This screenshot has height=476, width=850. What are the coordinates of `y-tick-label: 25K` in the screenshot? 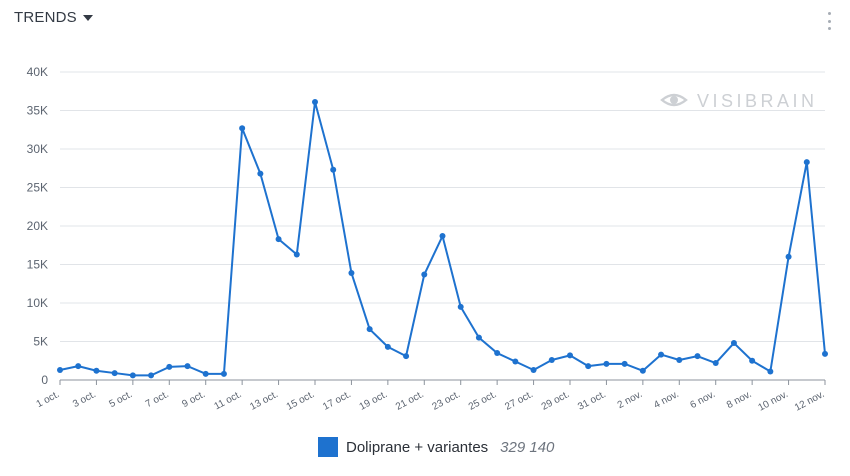 It's located at (37, 188).